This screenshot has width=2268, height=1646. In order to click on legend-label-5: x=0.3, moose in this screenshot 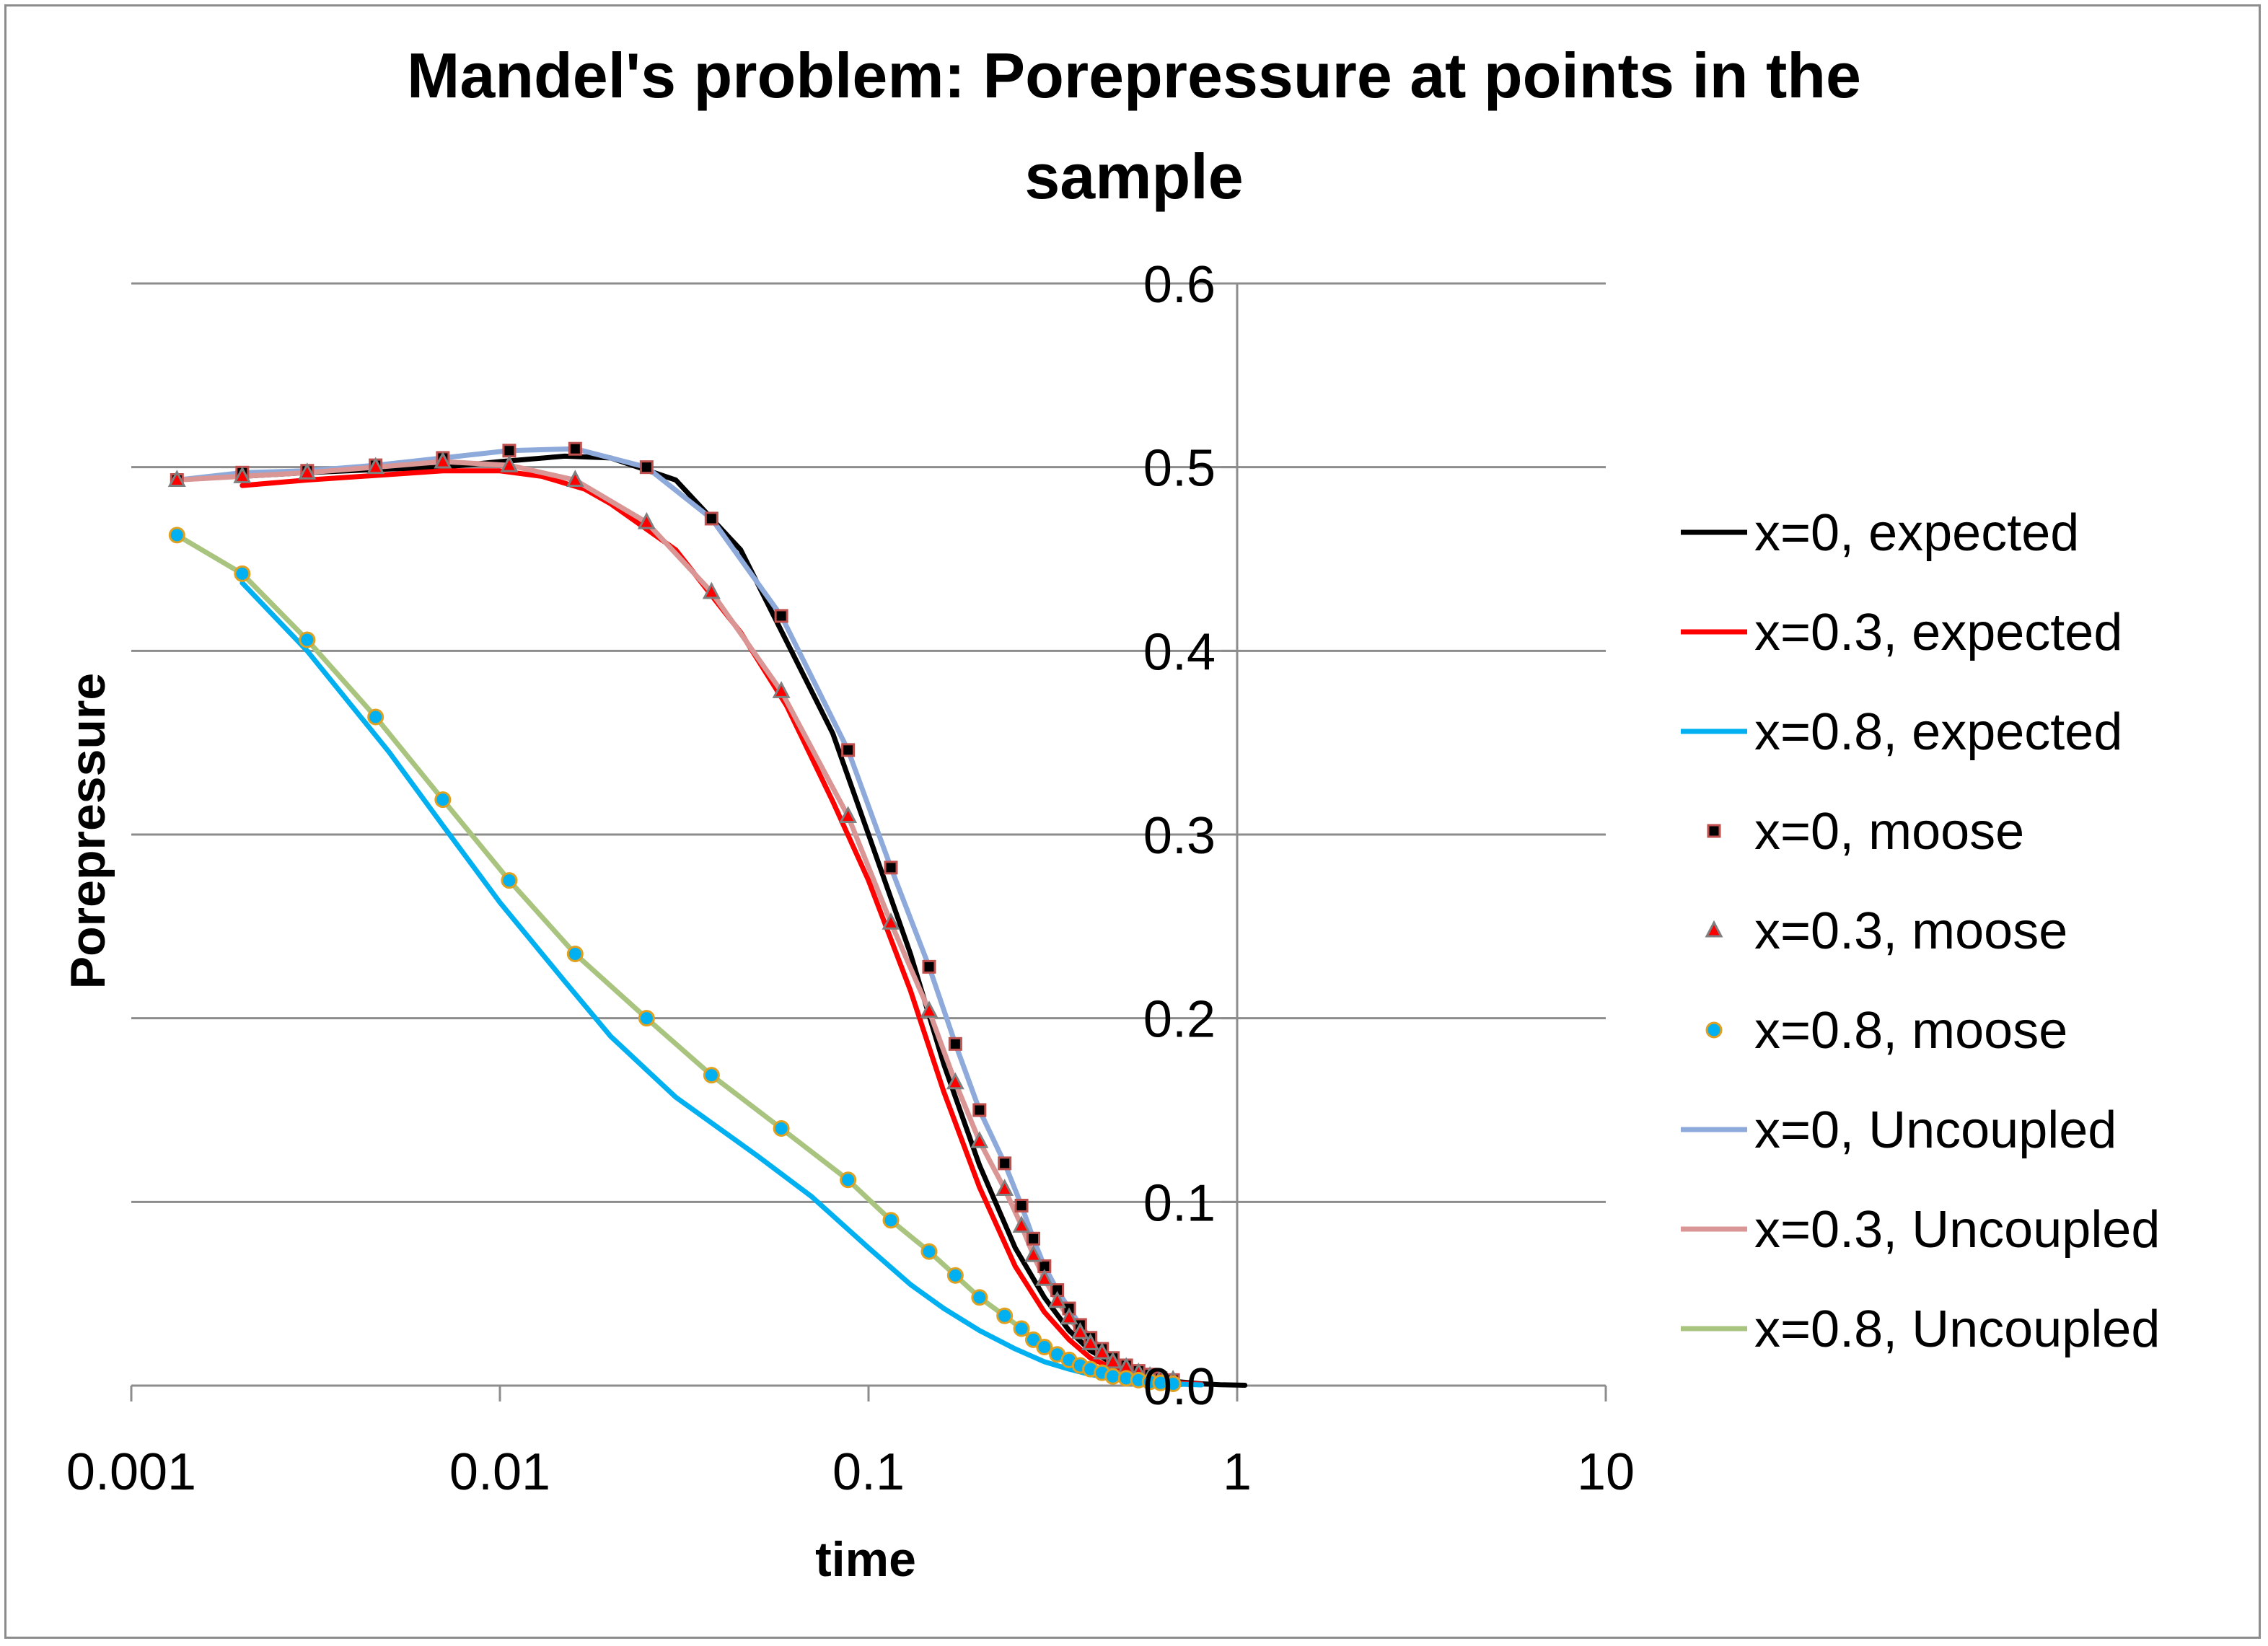, I will do `click(1911, 931)`.